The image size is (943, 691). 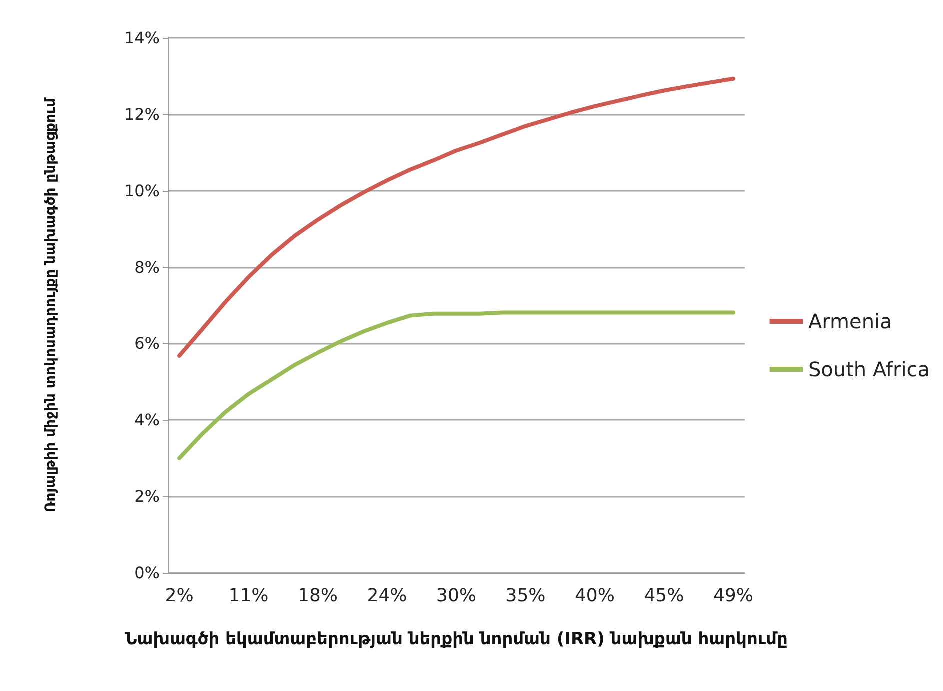 What do you see at coordinates (142, 190) in the screenshot?
I see `y-tick-label: 10%` at bounding box center [142, 190].